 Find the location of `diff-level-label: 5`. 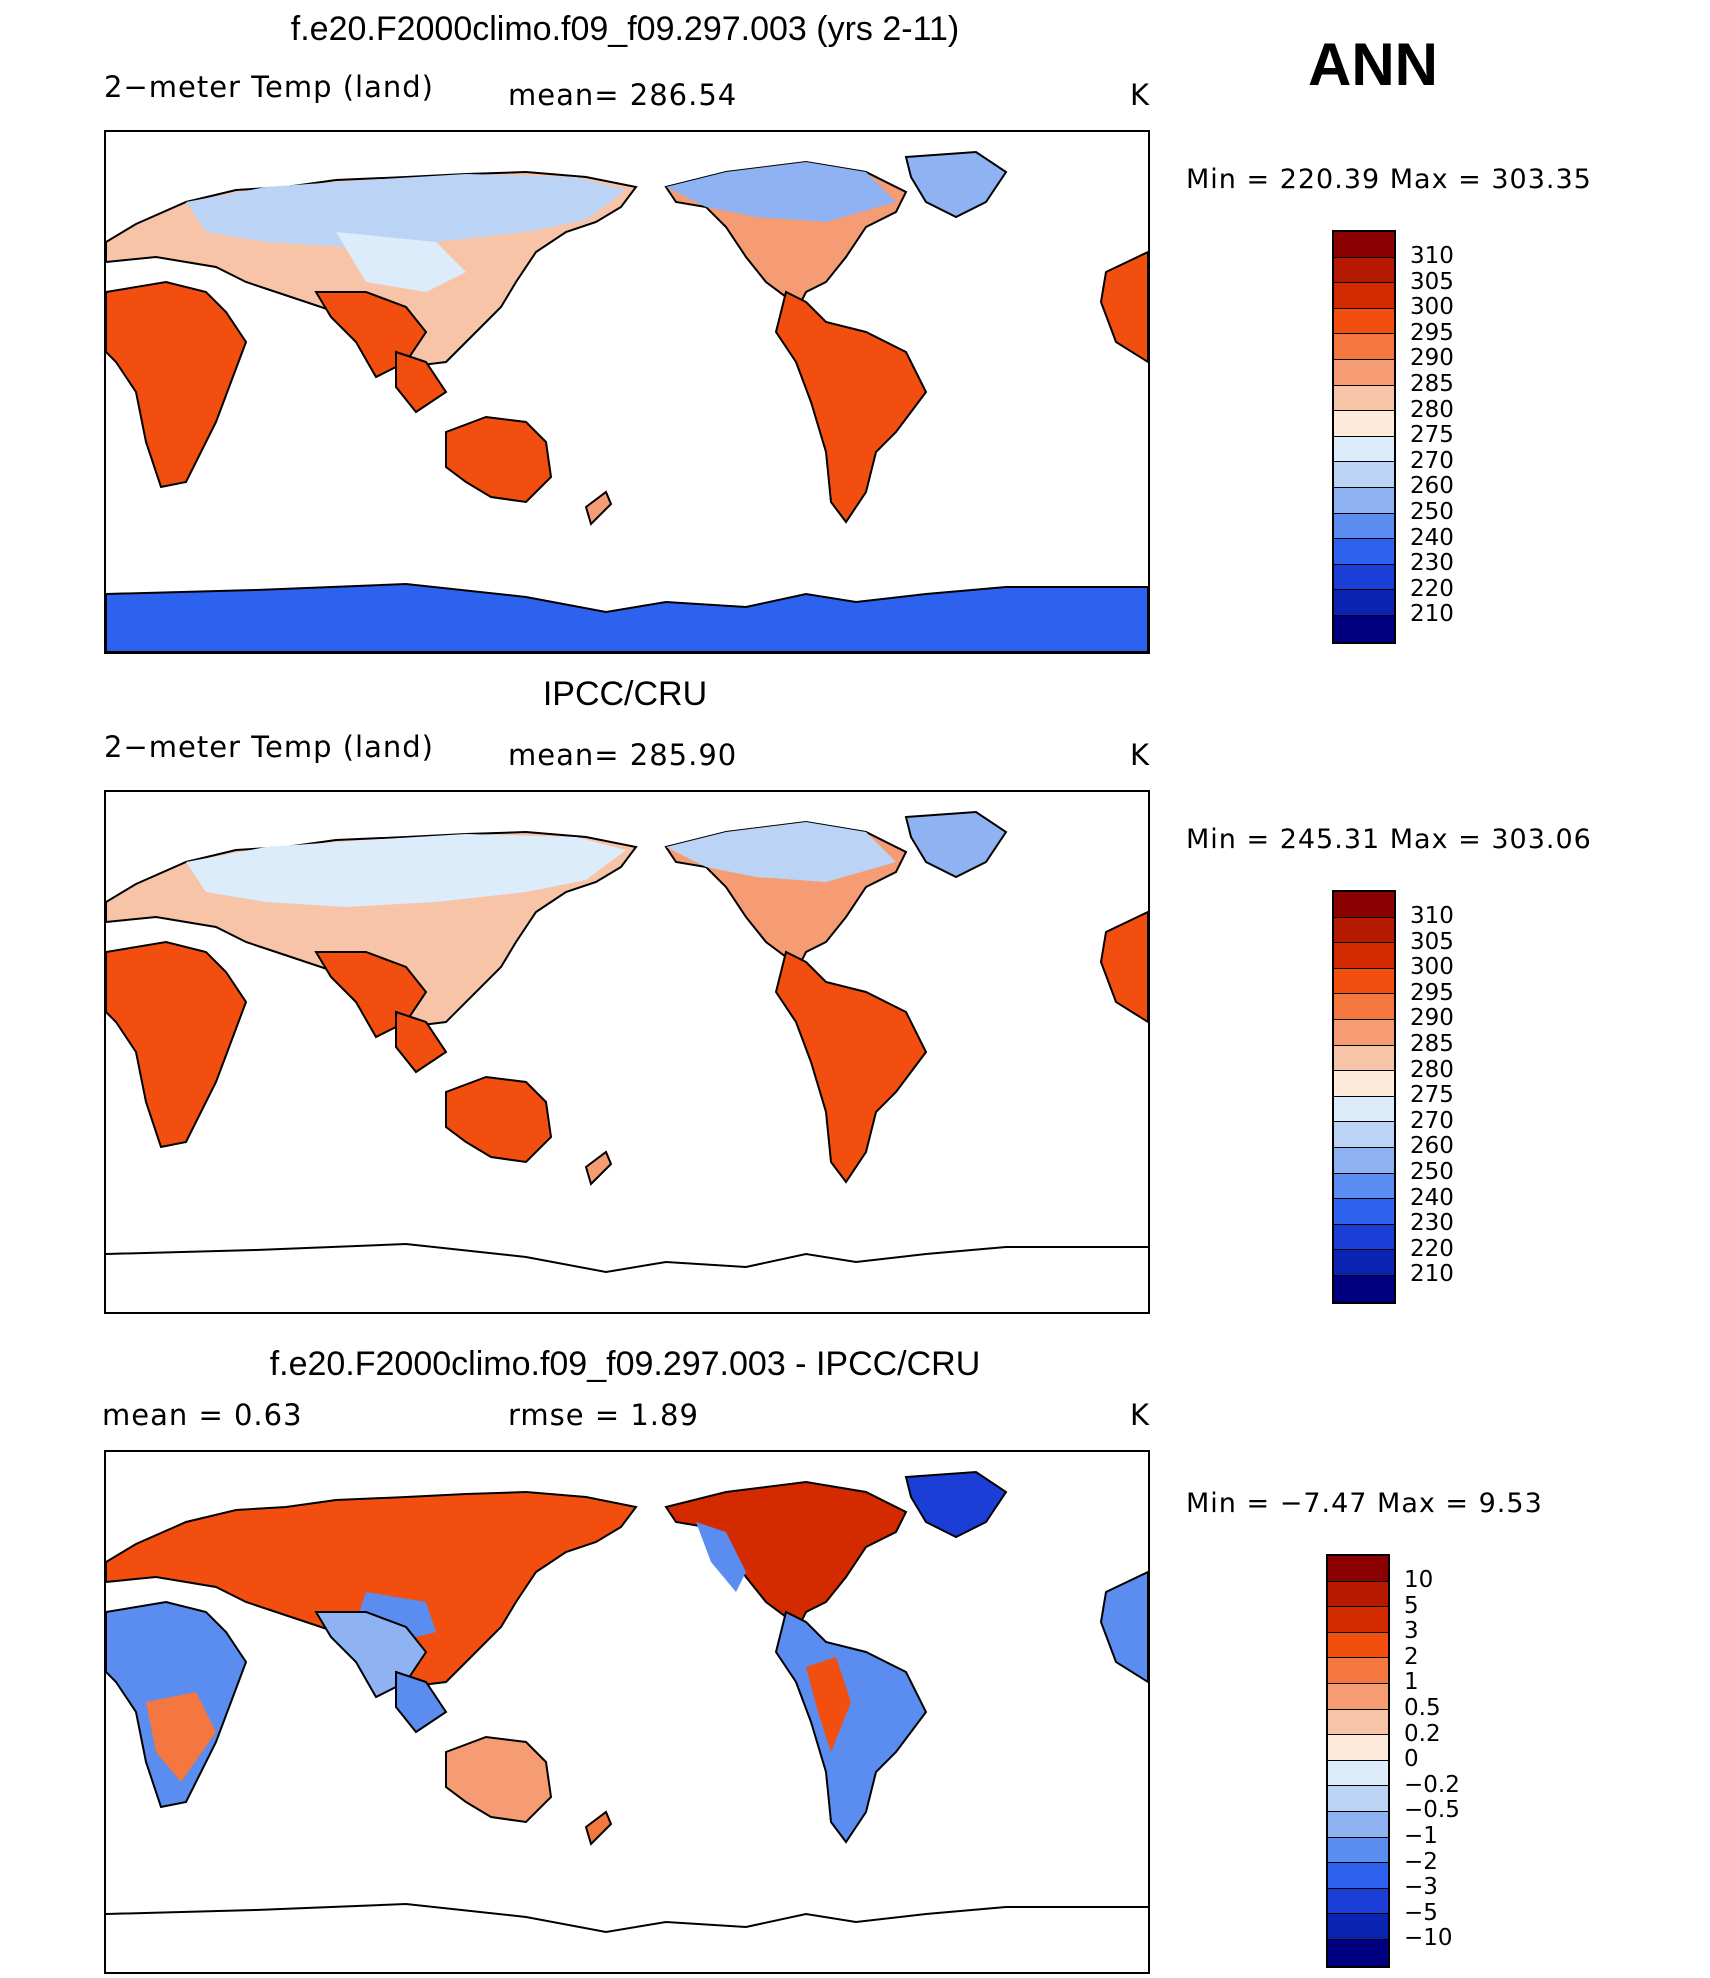

diff-level-label: 5 is located at coordinates (1411, 1605).